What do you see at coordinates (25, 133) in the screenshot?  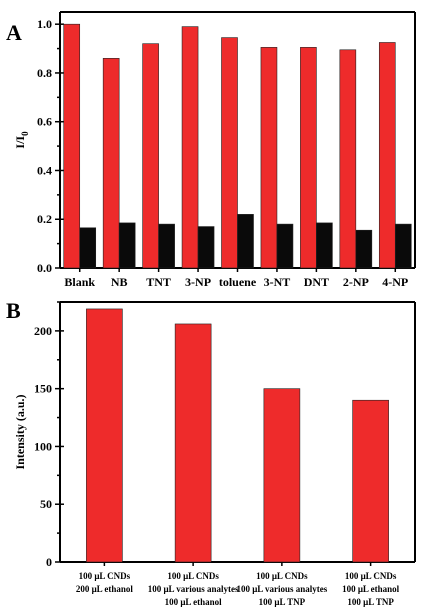 I see `y-axis-label-subscript: 0` at bounding box center [25, 133].